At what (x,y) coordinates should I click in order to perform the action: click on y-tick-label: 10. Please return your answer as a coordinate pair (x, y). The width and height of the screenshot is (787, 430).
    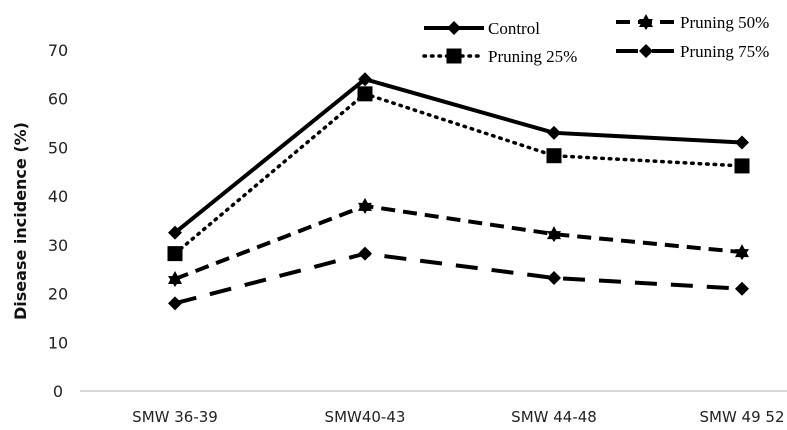
    Looking at the image, I should click on (58, 342).